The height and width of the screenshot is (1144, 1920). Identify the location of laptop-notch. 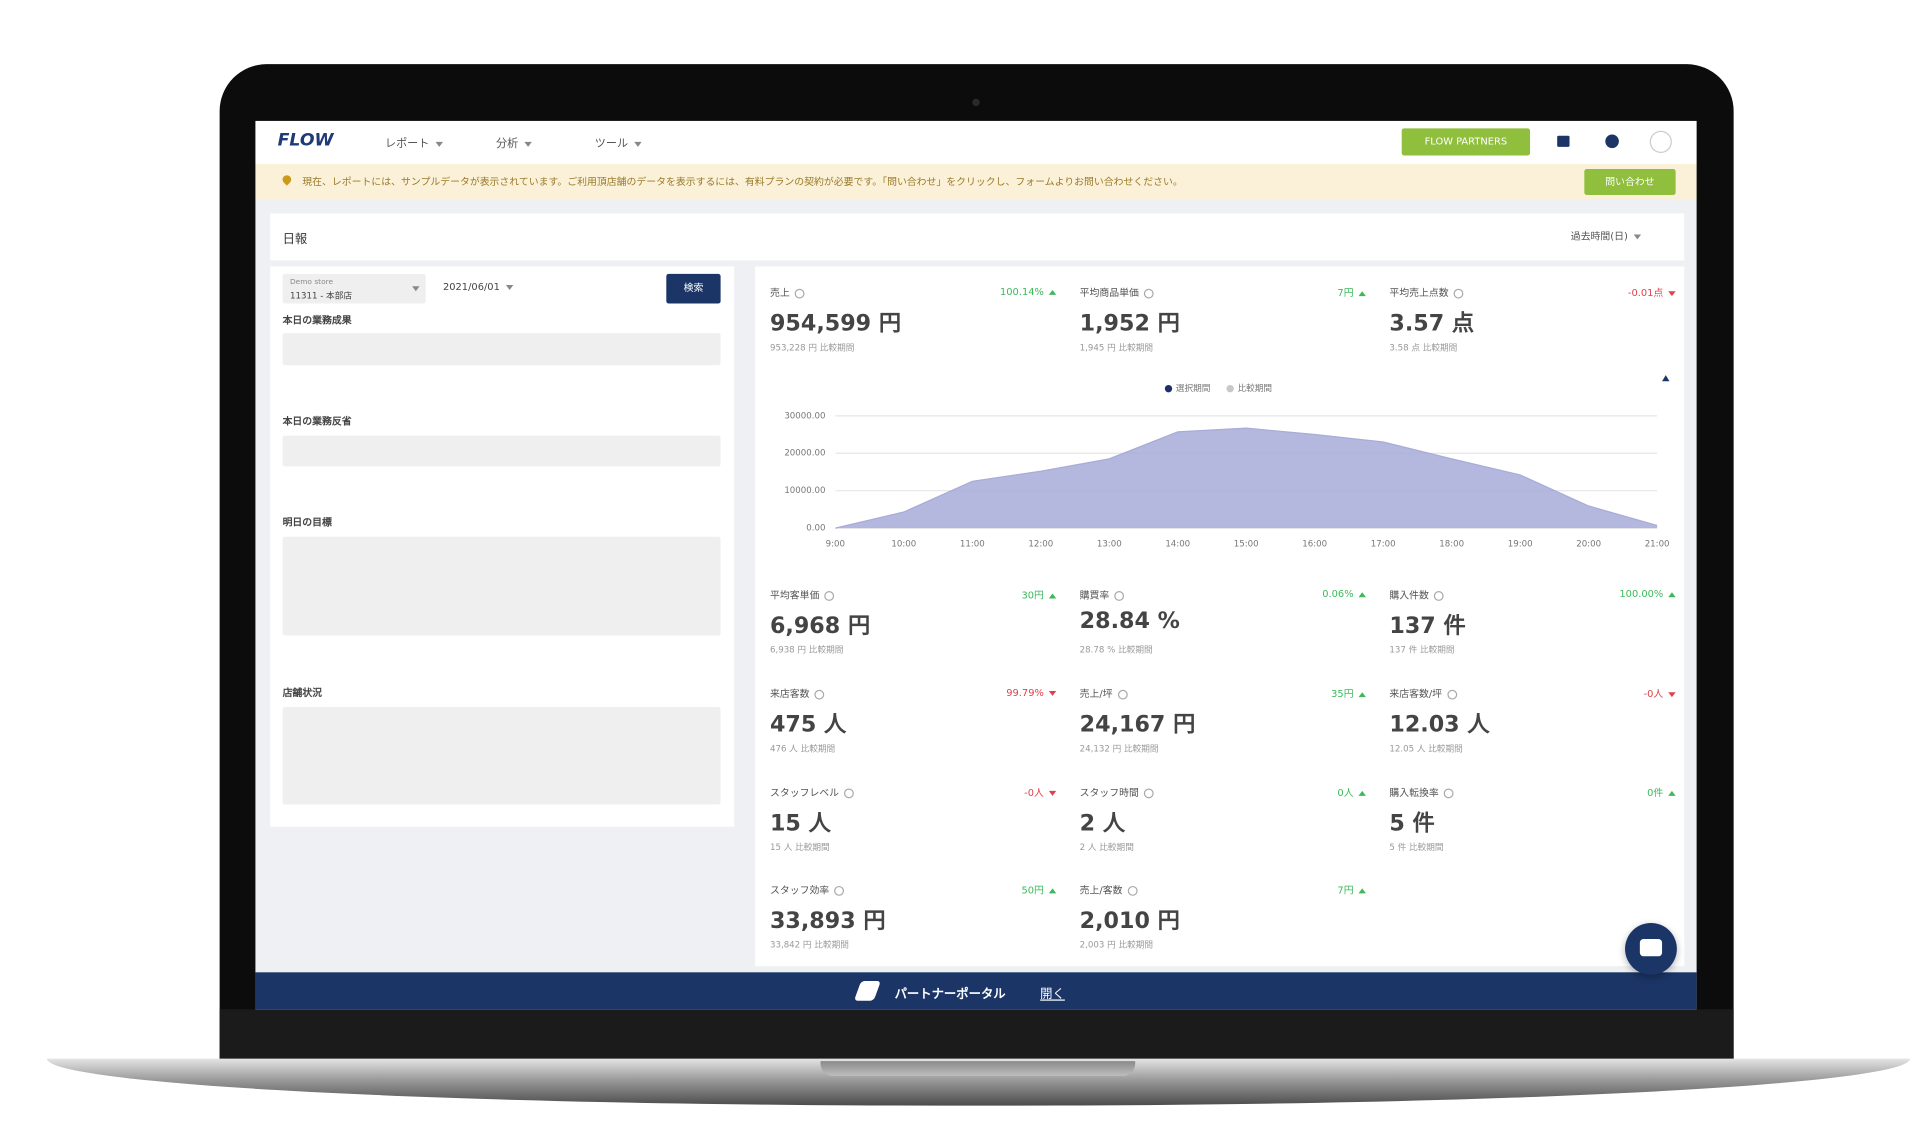
(978, 1068).